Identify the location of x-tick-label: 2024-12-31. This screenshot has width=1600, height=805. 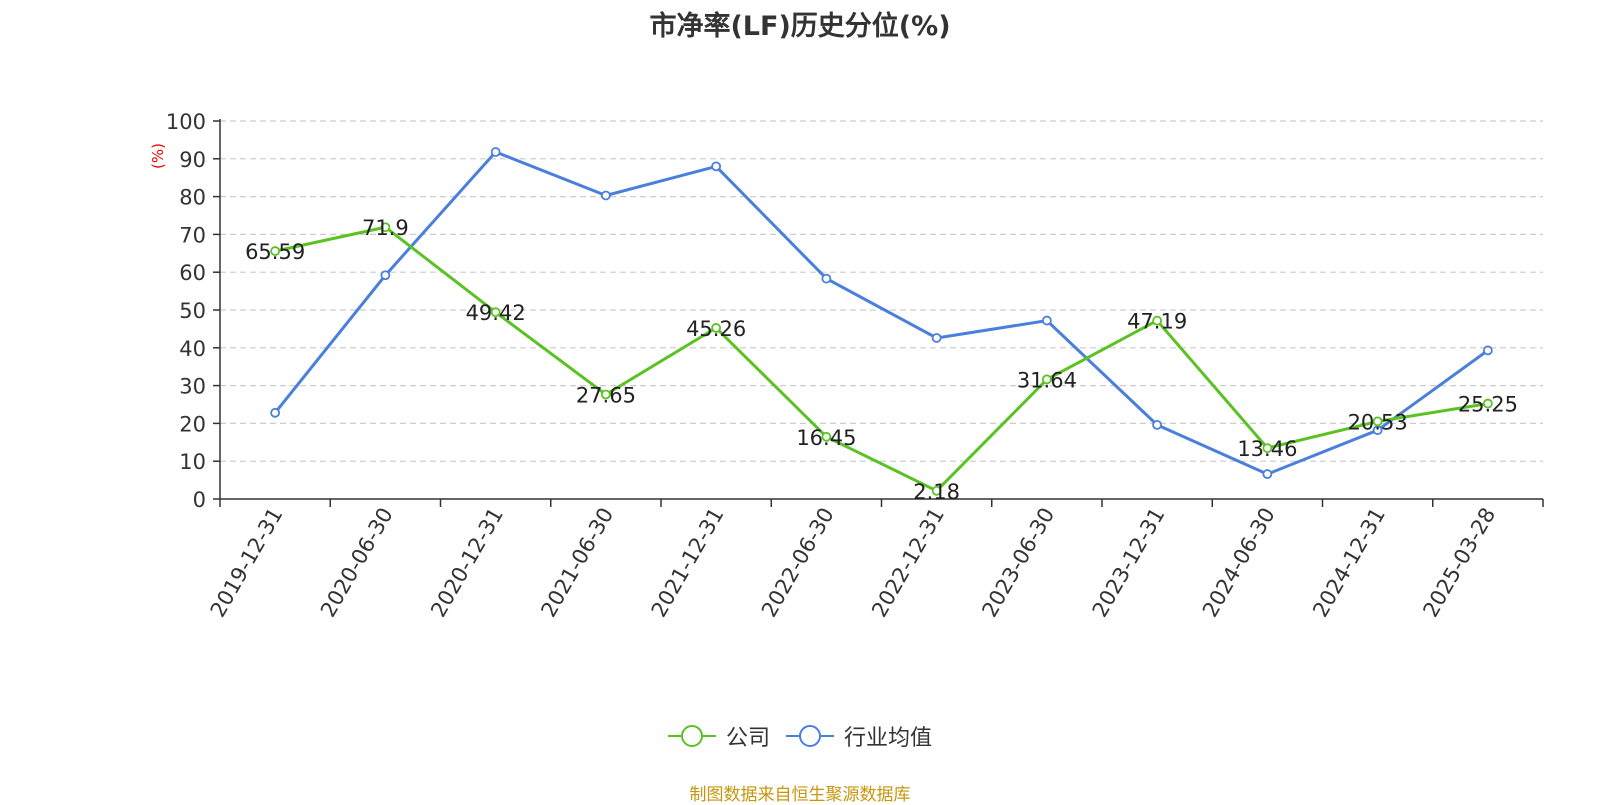
(1349, 563).